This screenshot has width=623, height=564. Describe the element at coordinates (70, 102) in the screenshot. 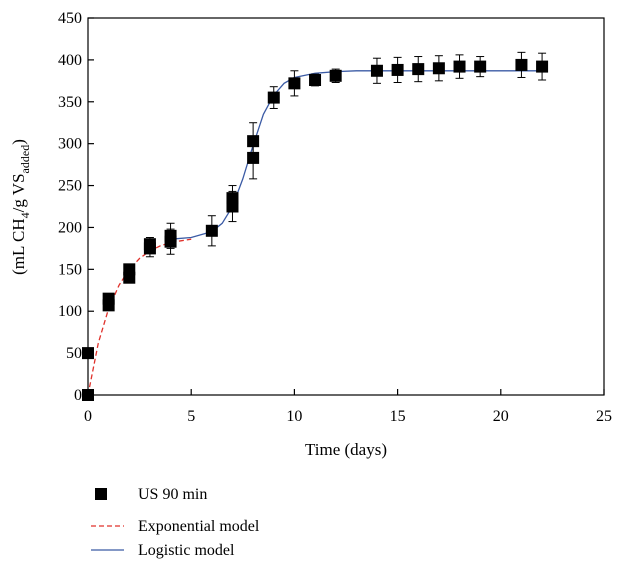

I see `y-tick-label: 350` at that location.